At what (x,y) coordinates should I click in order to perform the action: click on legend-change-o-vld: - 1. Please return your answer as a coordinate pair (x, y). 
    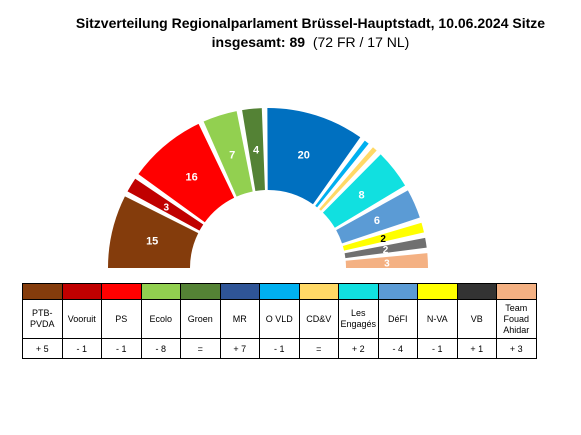
    Looking at the image, I should click on (279, 348).